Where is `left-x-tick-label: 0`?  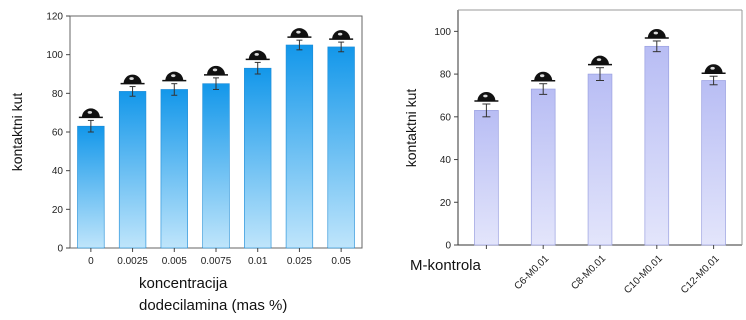 left-x-tick-label: 0 is located at coordinates (91, 261).